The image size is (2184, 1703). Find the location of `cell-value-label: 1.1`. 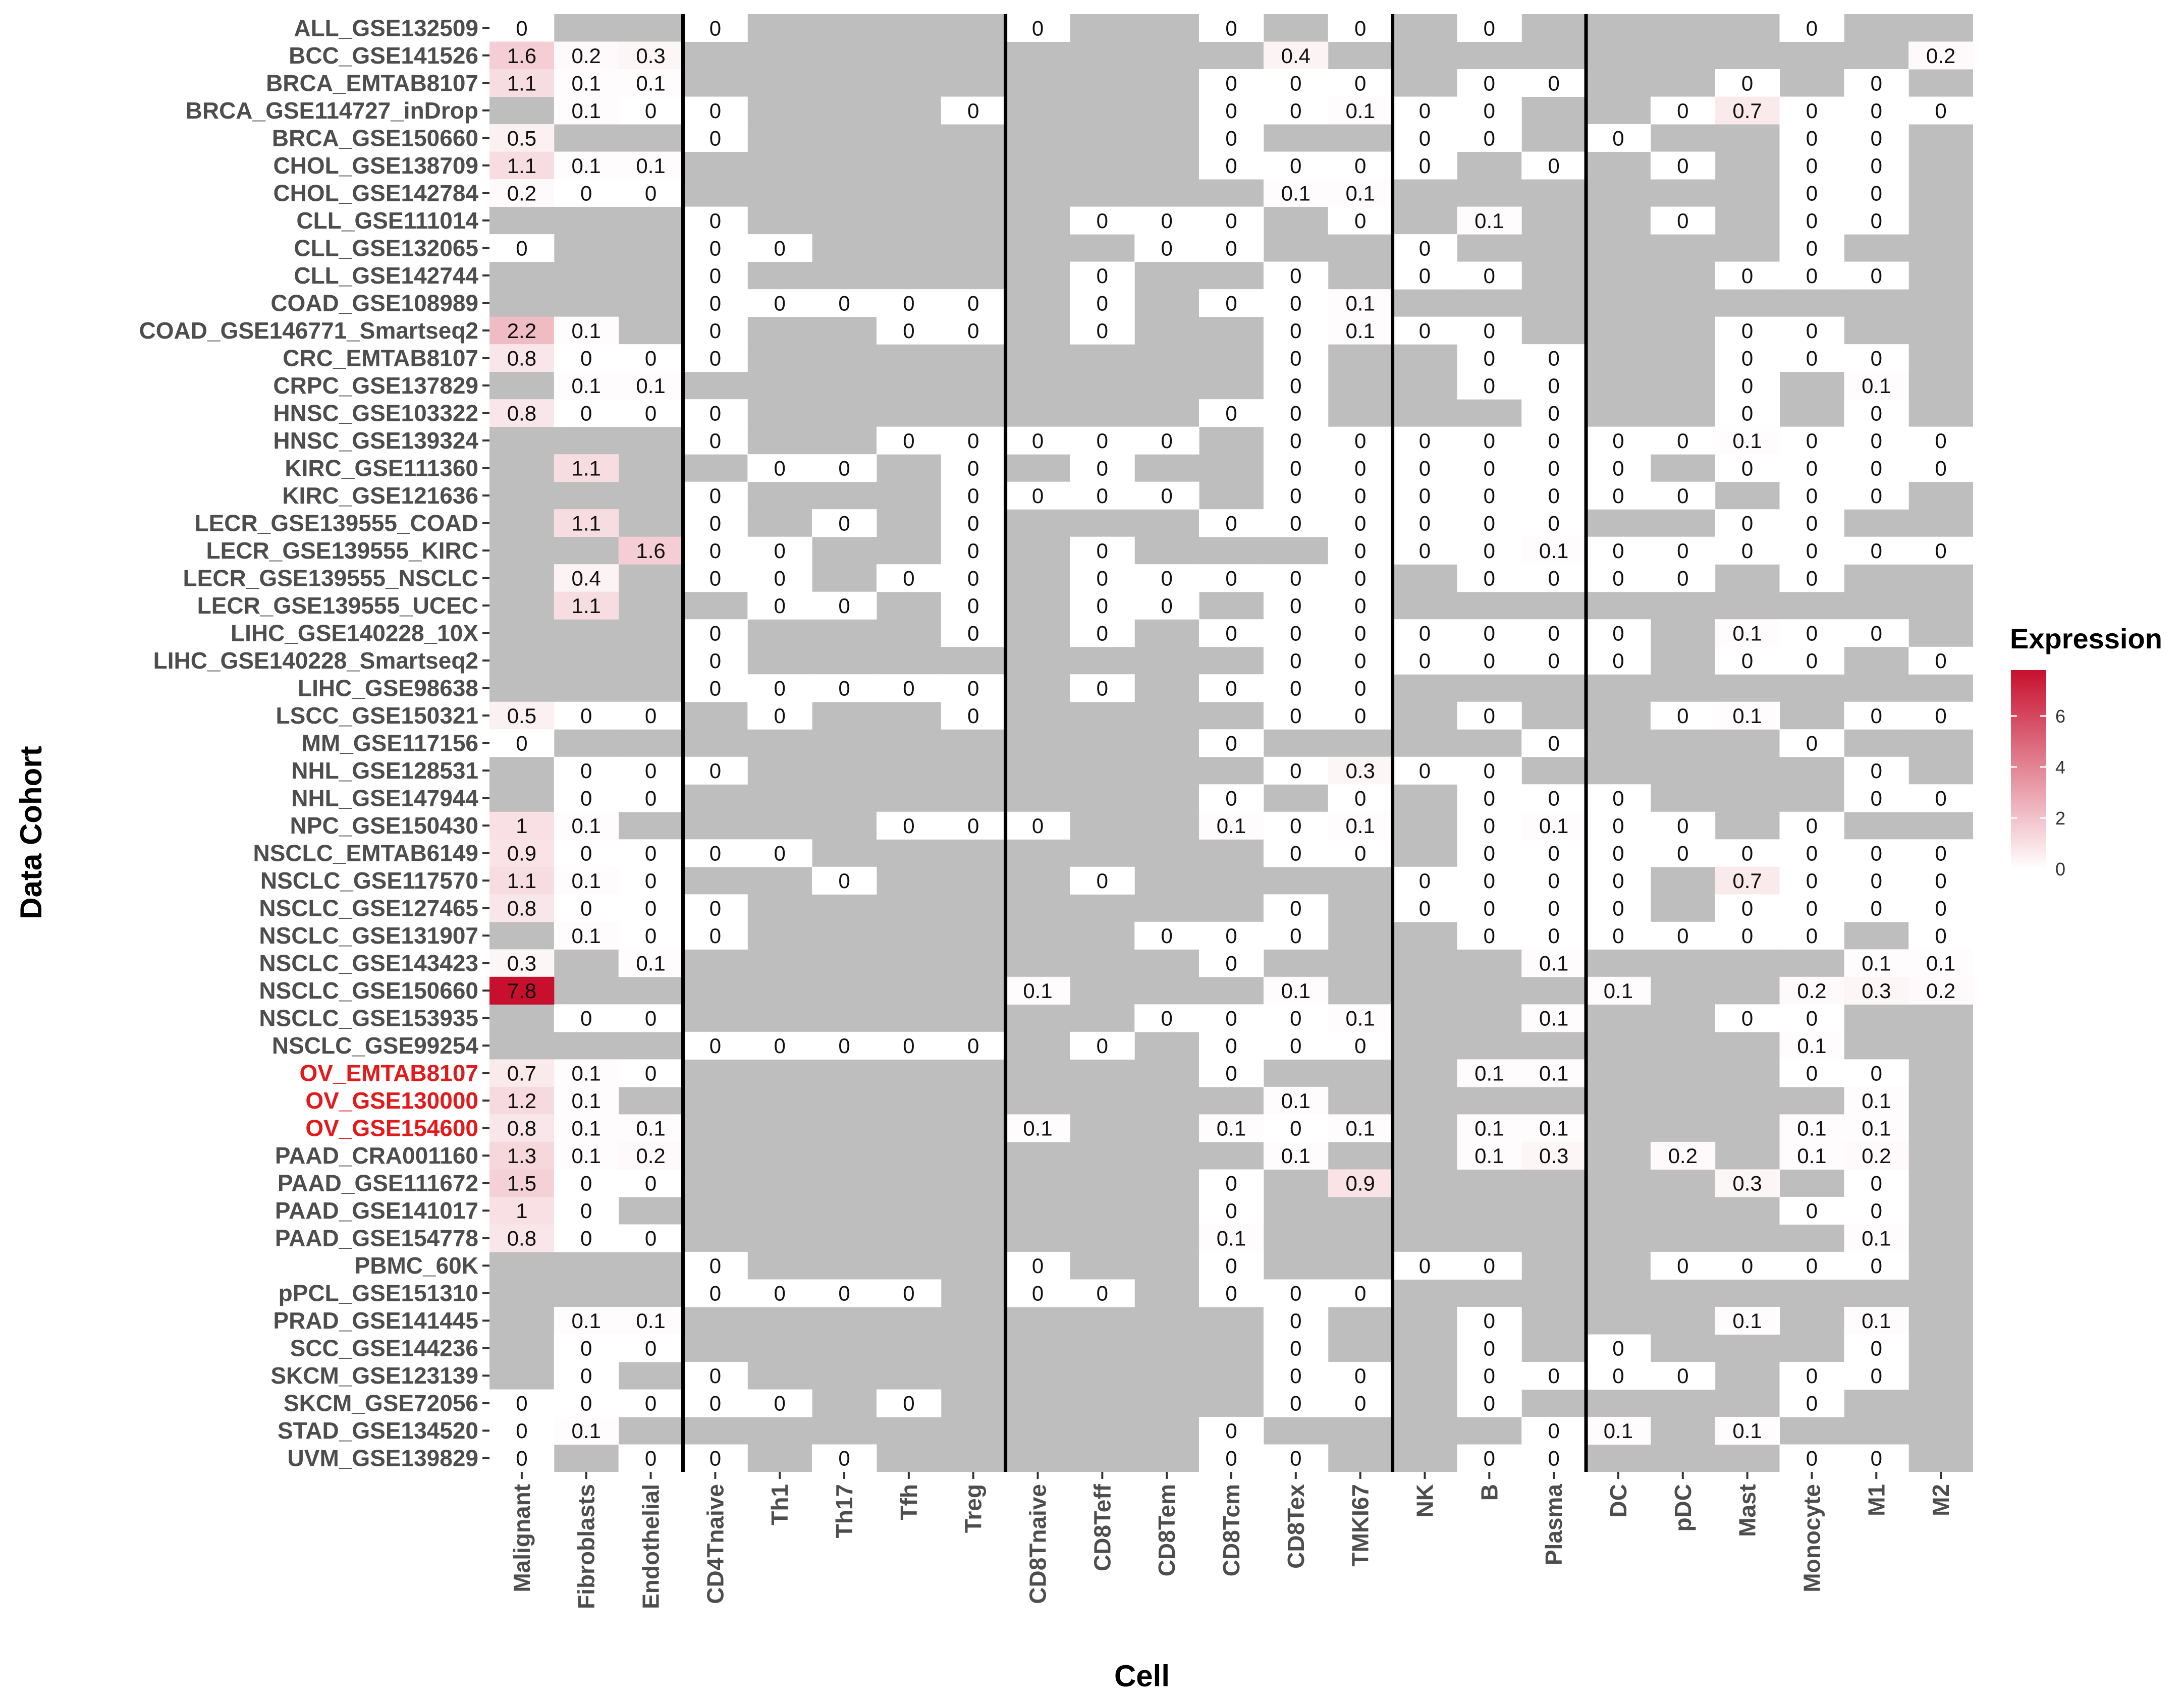

cell-value-label: 1.1 is located at coordinates (586, 606).